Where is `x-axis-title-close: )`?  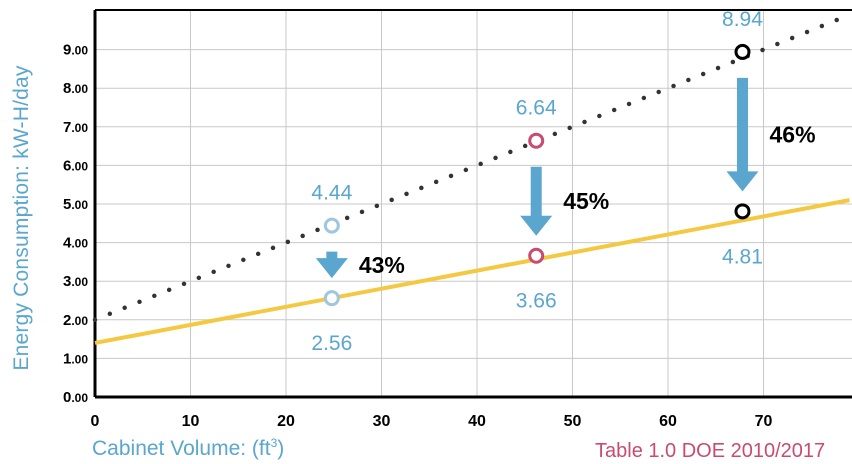
x-axis-title-close: ) is located at coordinates (281, 448).